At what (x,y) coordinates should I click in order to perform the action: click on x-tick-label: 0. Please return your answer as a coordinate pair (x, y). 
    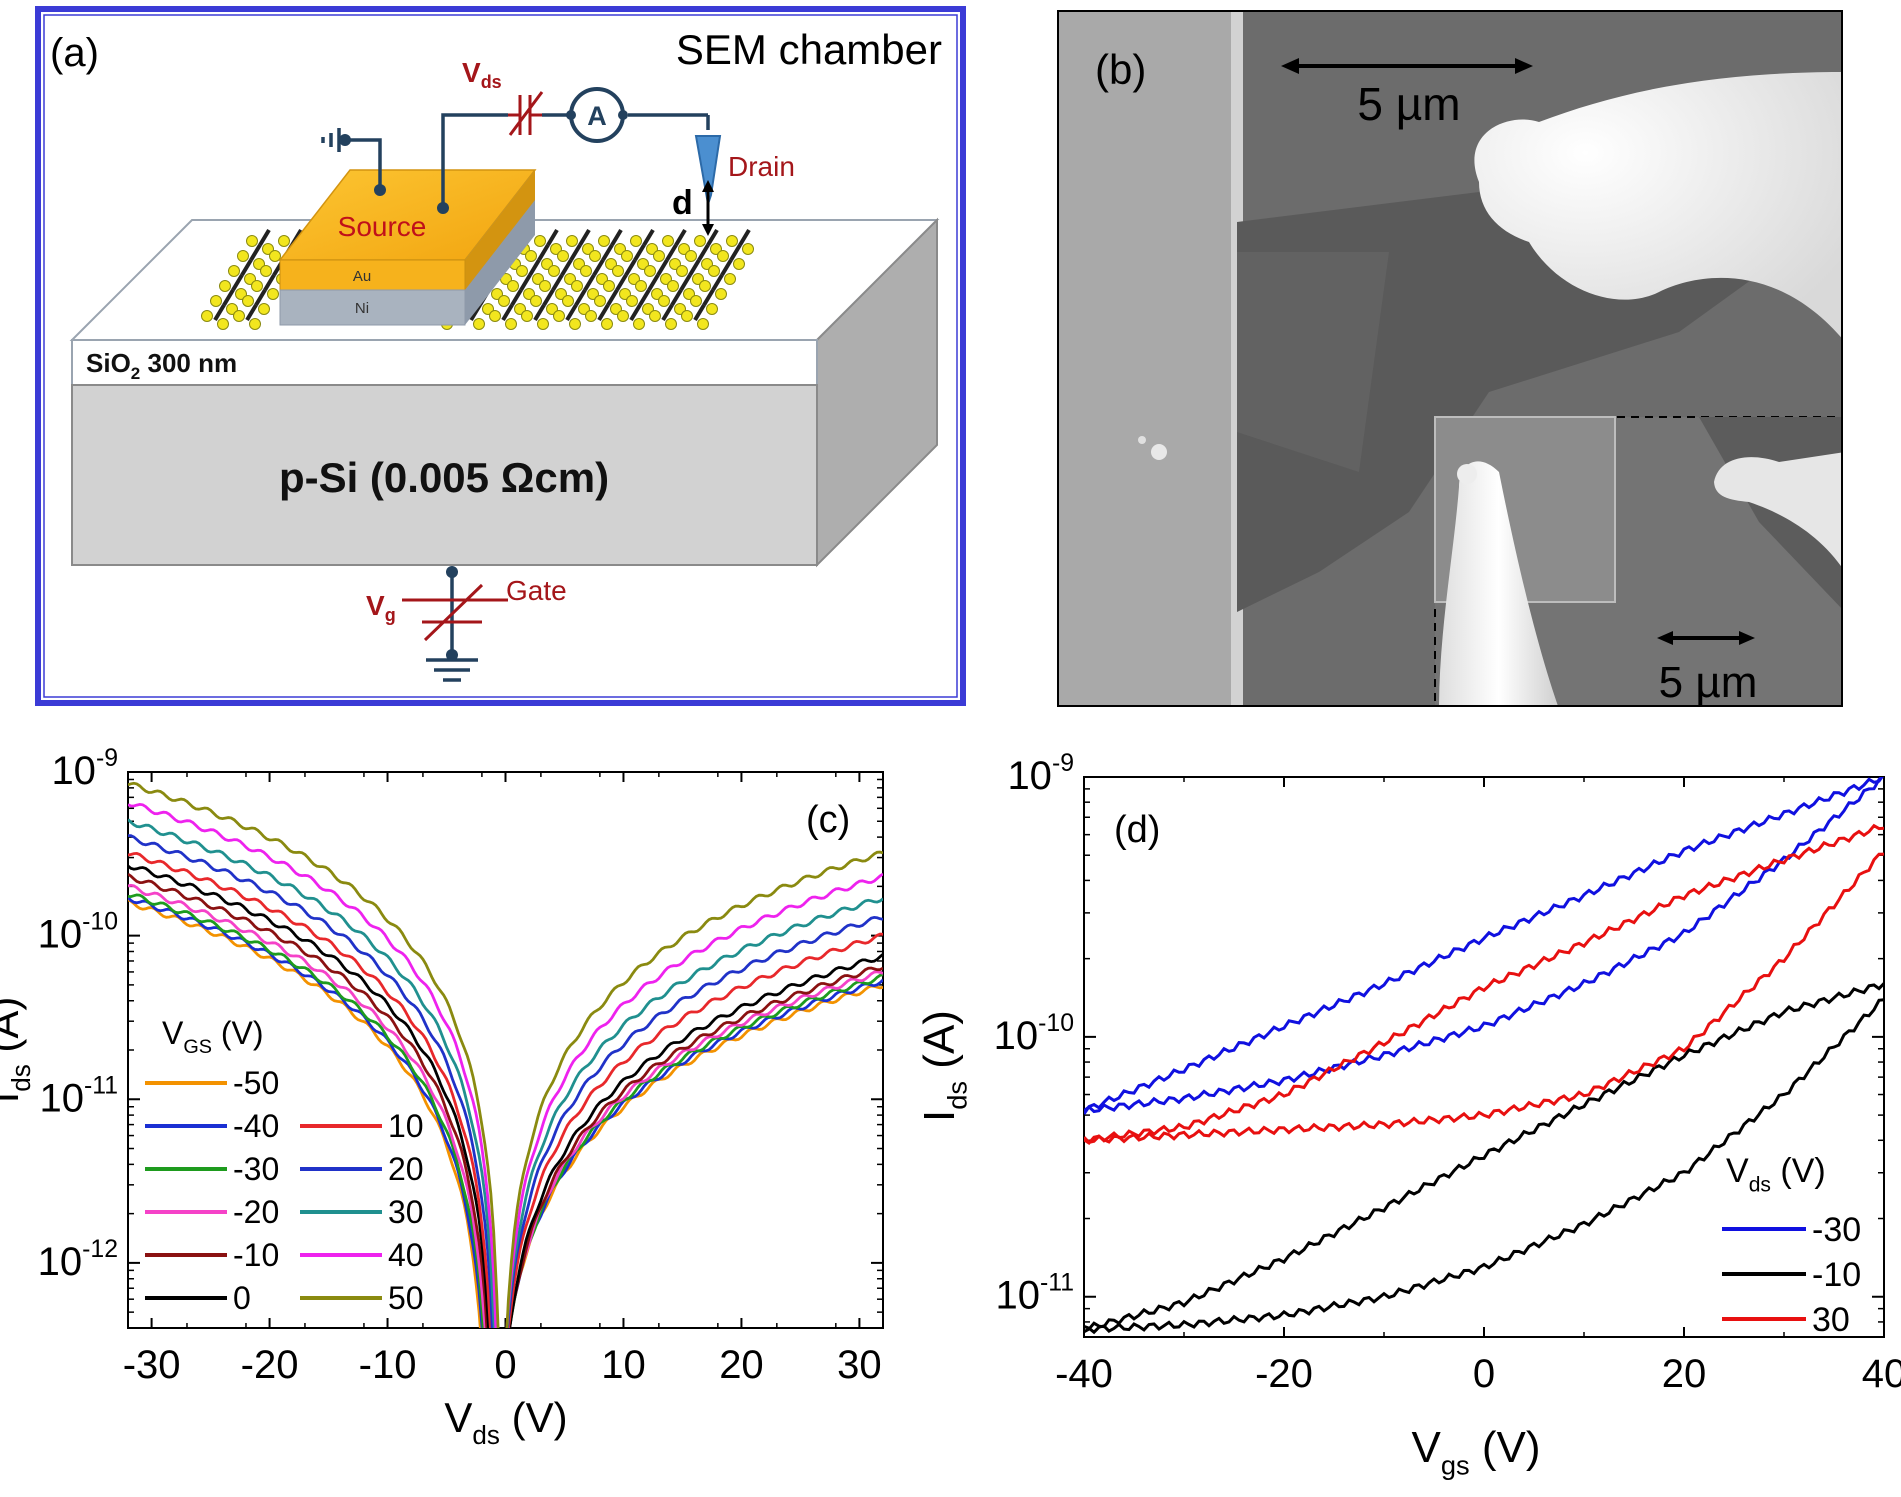
    Looking at the image, I should click on (1484, 1374).